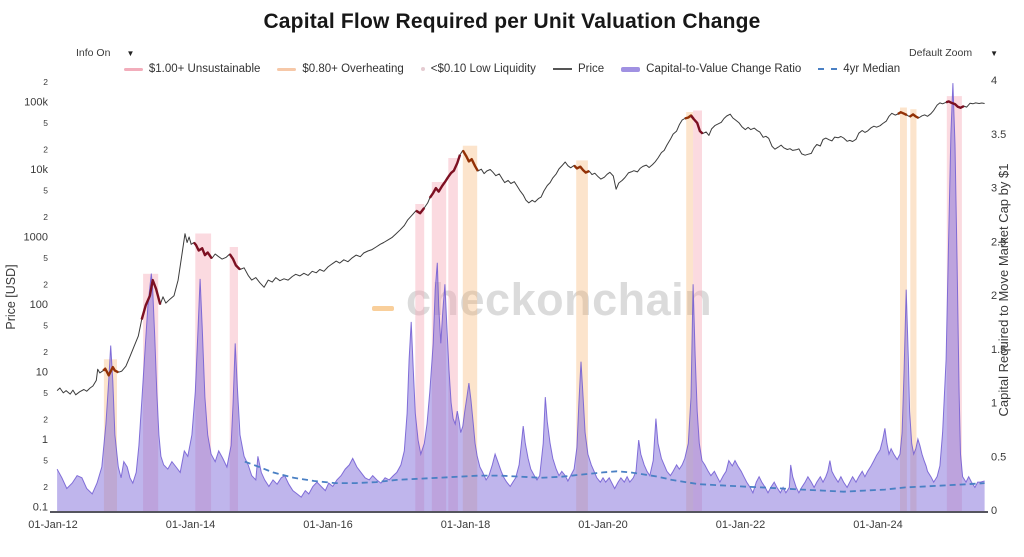 The height and width of the screenshot is (557, 1024). I want to click on legend-label: Capital-to-Value Change Ratio, so click(724, 69).